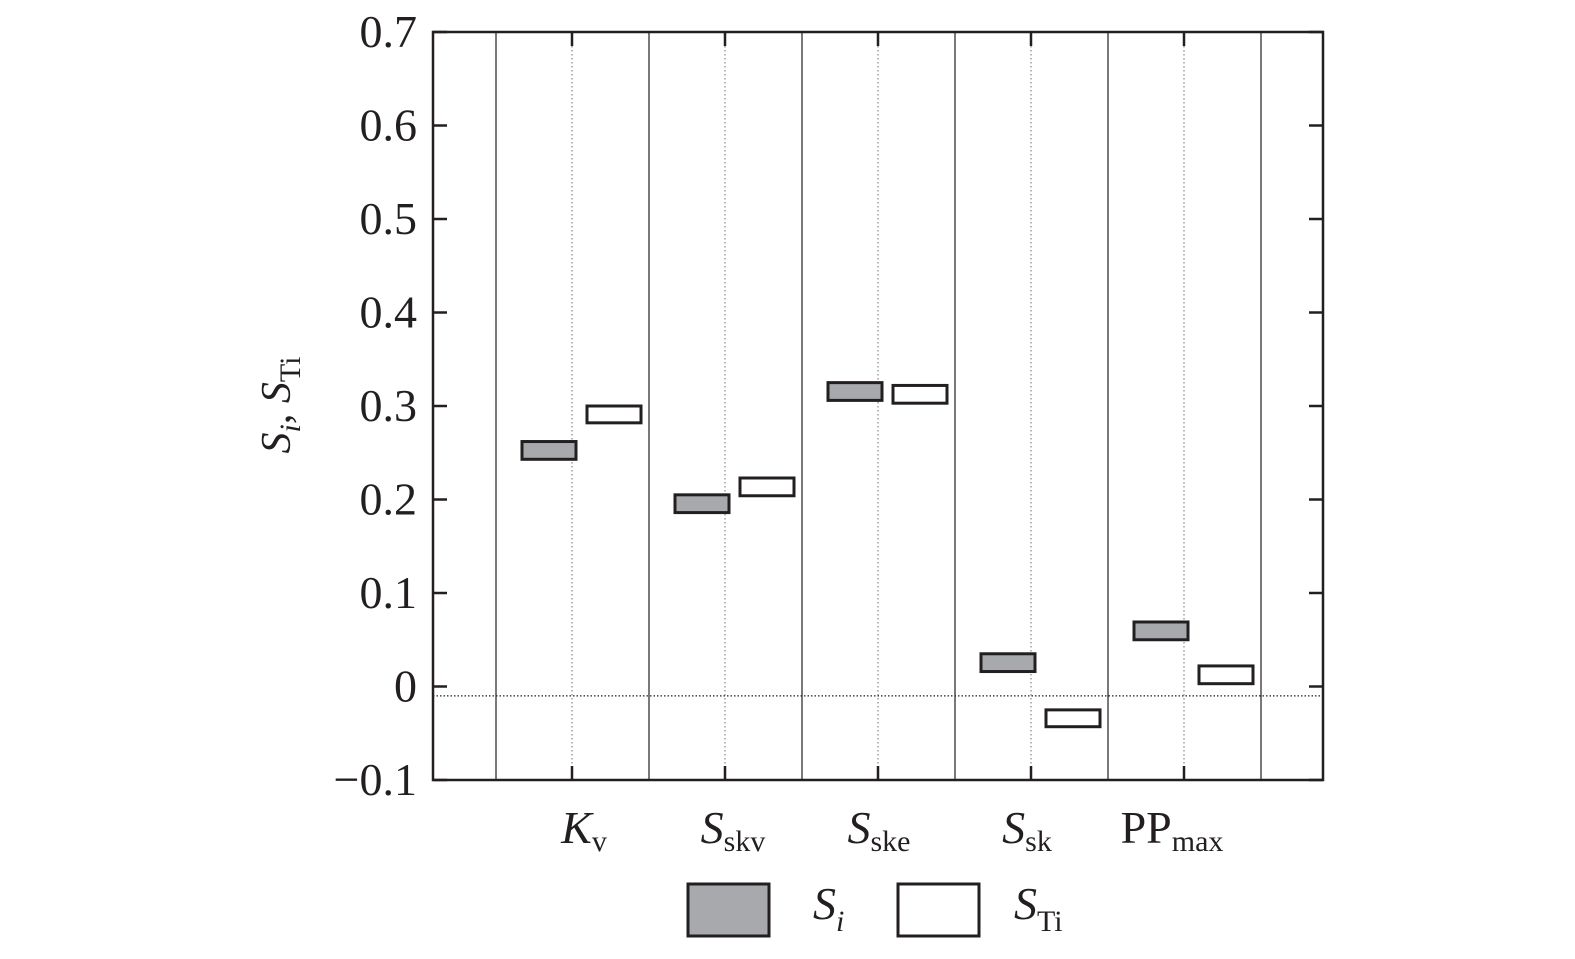  Describe the element at coordinates (733, 830) in the screenshot. I see `x-category-label: Sskv` at that location.